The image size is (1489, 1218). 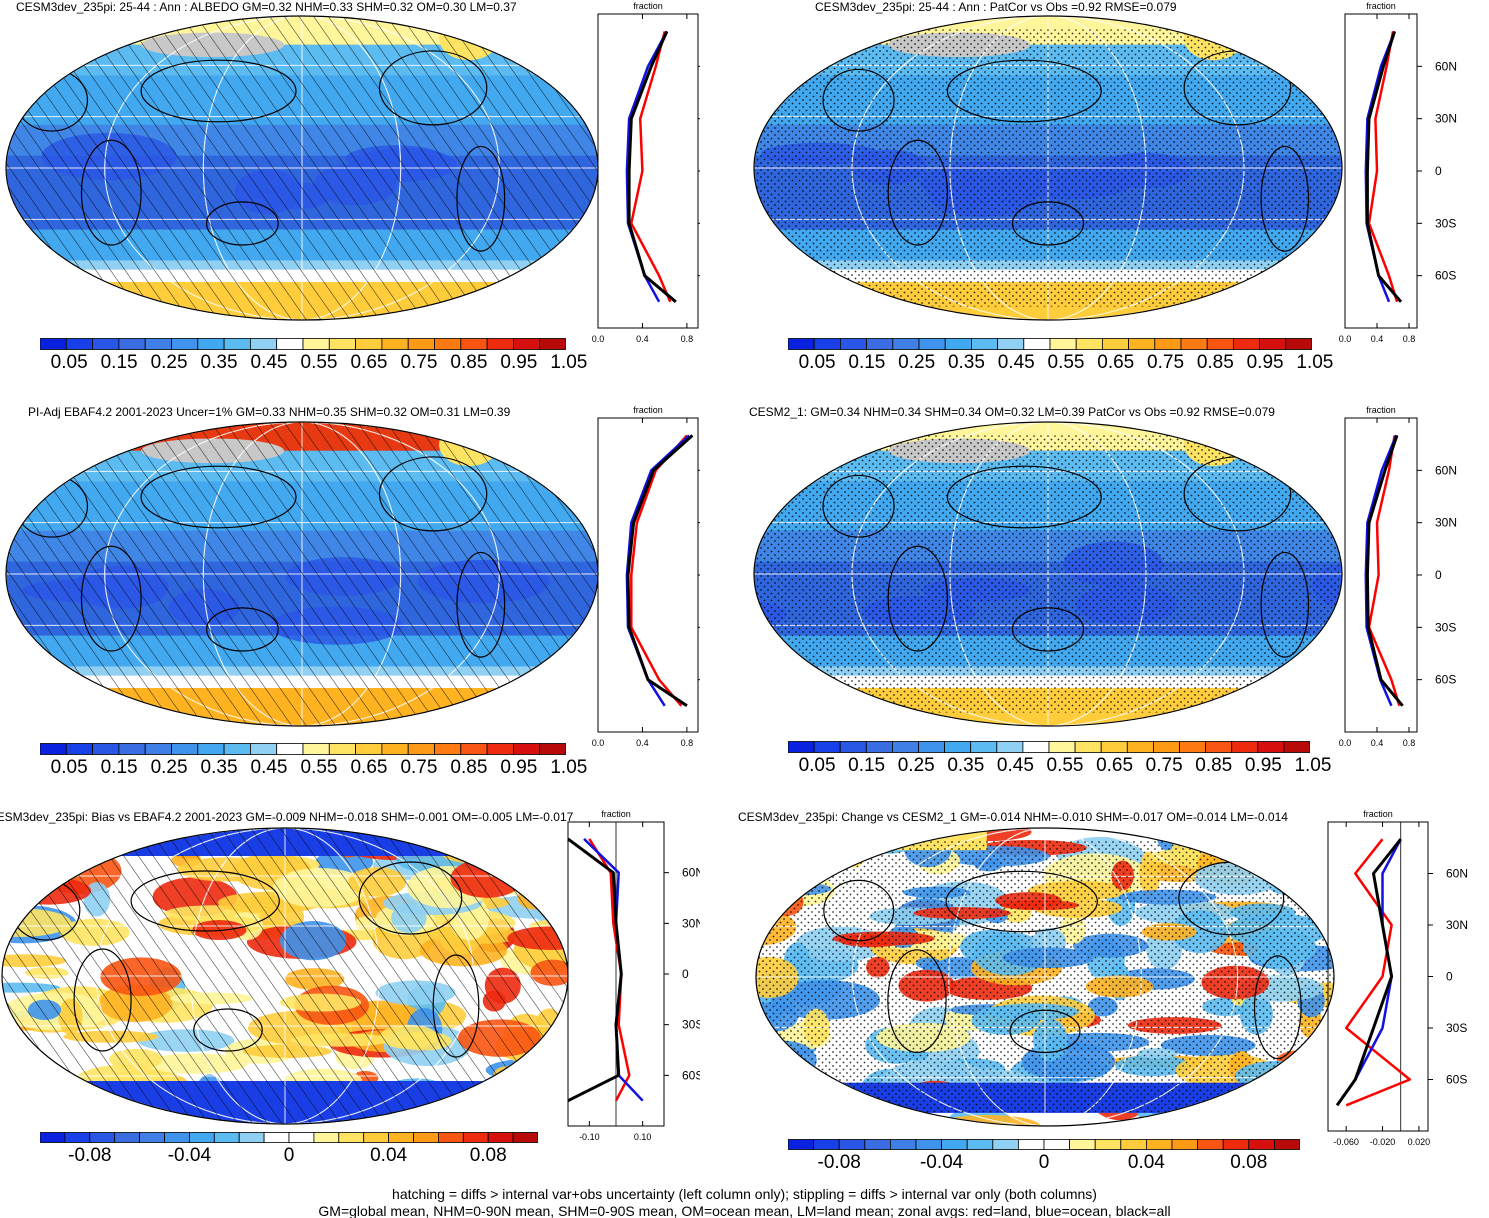 I want to click on latitude-tick-label: 30S, so click(x=1445, y=627).